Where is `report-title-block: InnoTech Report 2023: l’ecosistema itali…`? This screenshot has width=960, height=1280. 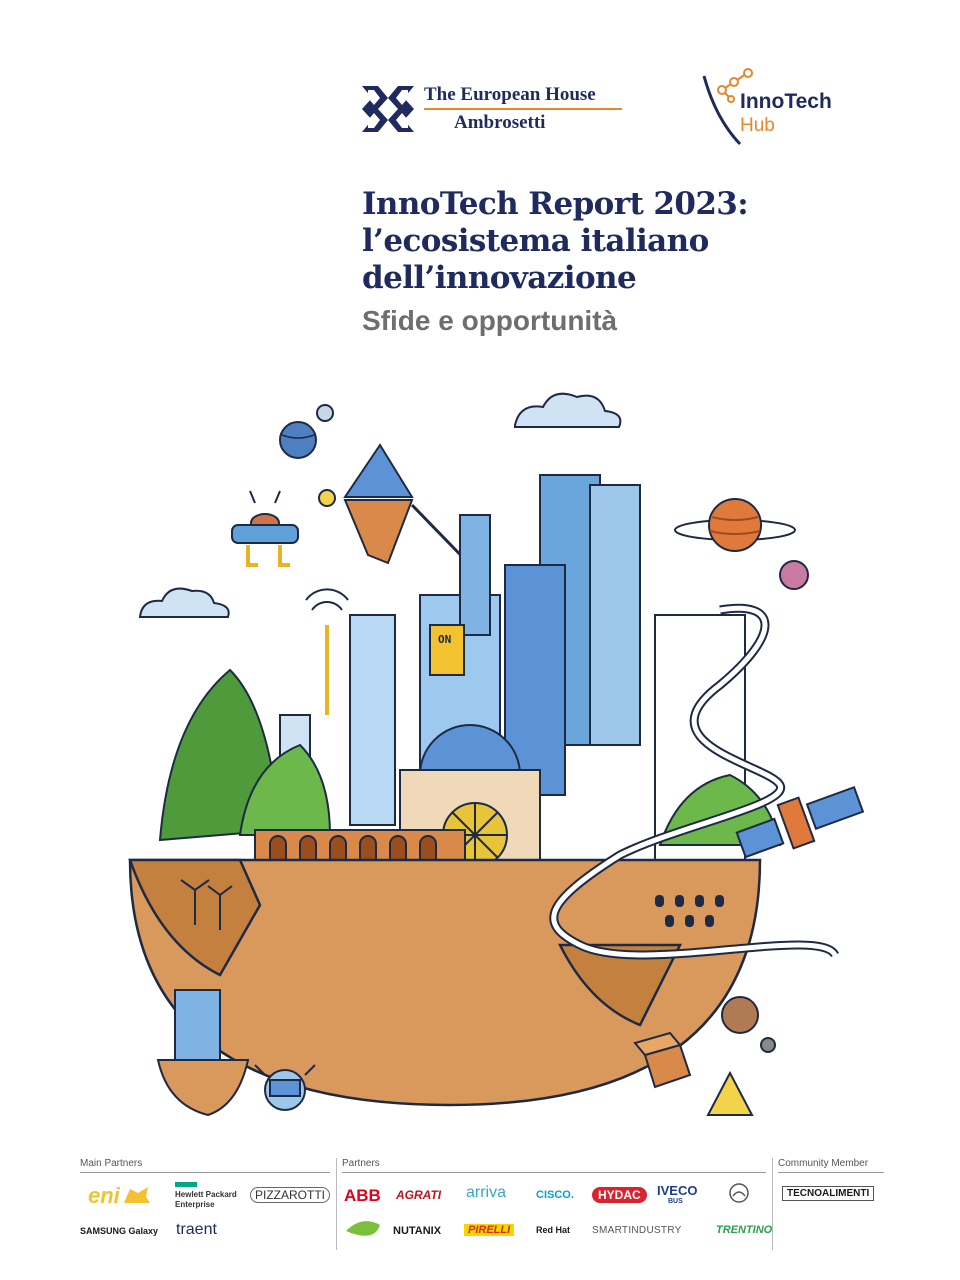 report-title-block: InnoTech Report 2023: l’ecosistema itali… is located at coordinates (642, 261).